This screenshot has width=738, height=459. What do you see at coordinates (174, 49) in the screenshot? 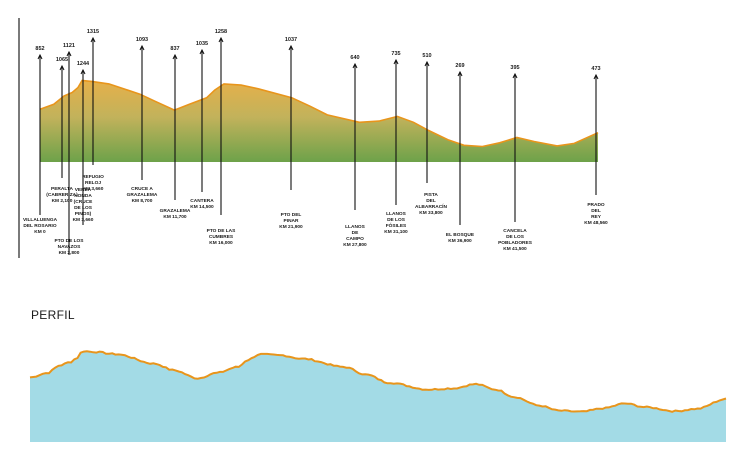
I see `waypoint-elevation-label: 837` at bounding box center [174, 49].